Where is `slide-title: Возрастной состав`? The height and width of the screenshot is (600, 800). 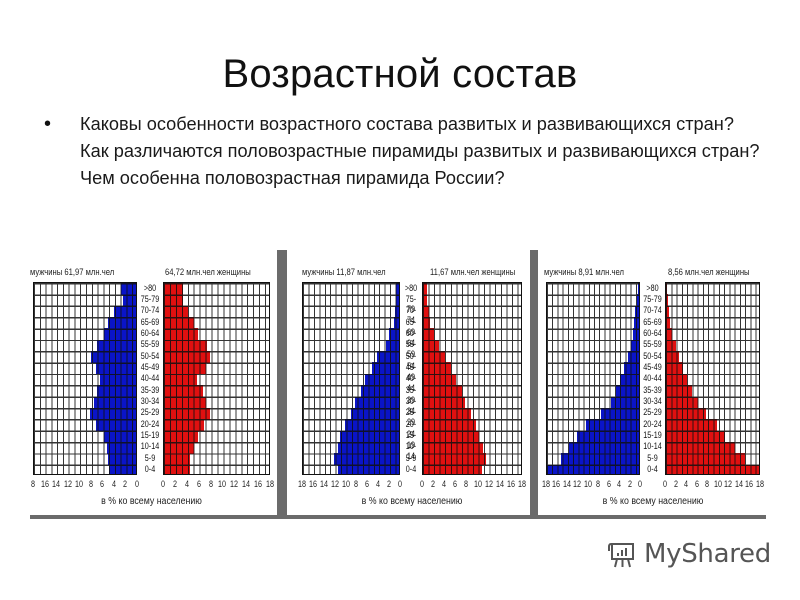 slide-title: Возрастной состав is located at coordinates (400, 74).